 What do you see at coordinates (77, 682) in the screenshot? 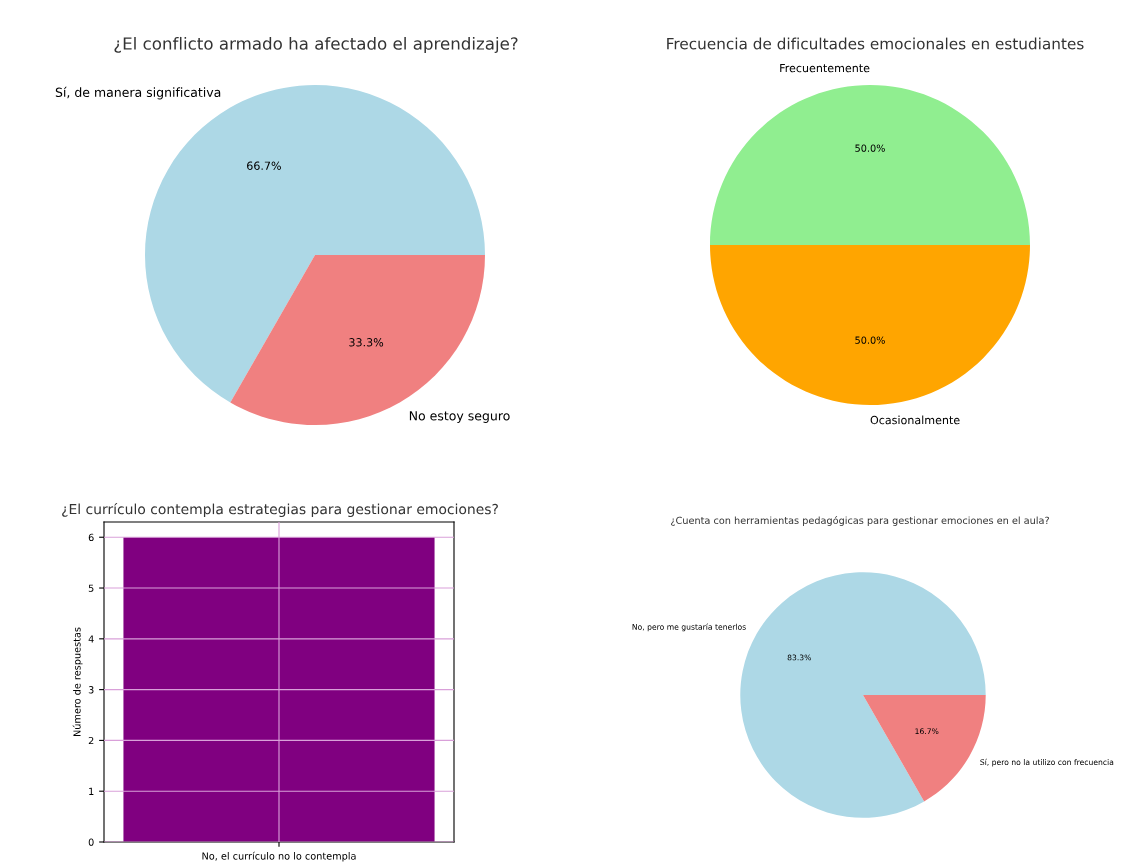
I see `y-axis-title: Número de respuestas` at bounding box center [77, 682].